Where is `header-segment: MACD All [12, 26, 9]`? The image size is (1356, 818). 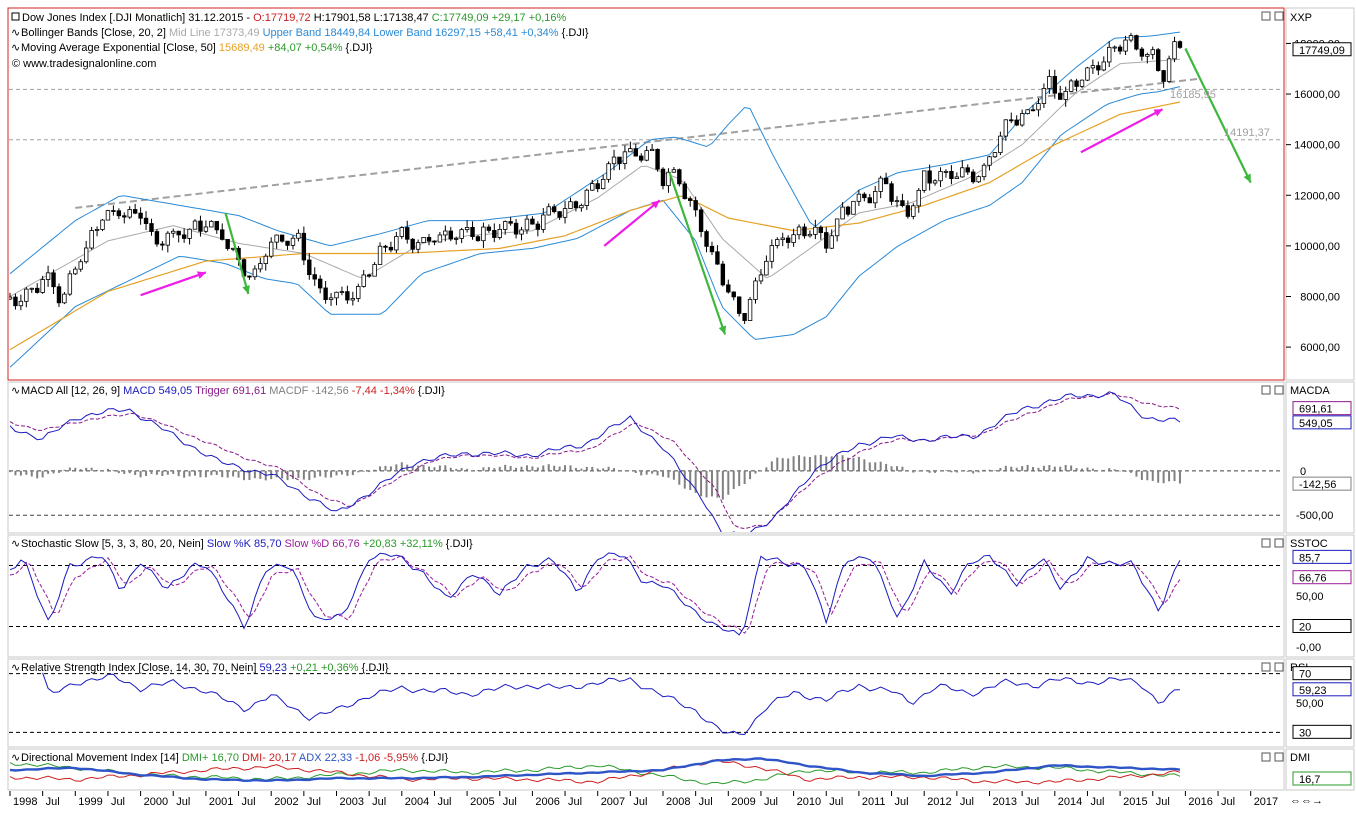
header-segment: MACD All [12, 26, 9] is located at coordinates (72, 391).